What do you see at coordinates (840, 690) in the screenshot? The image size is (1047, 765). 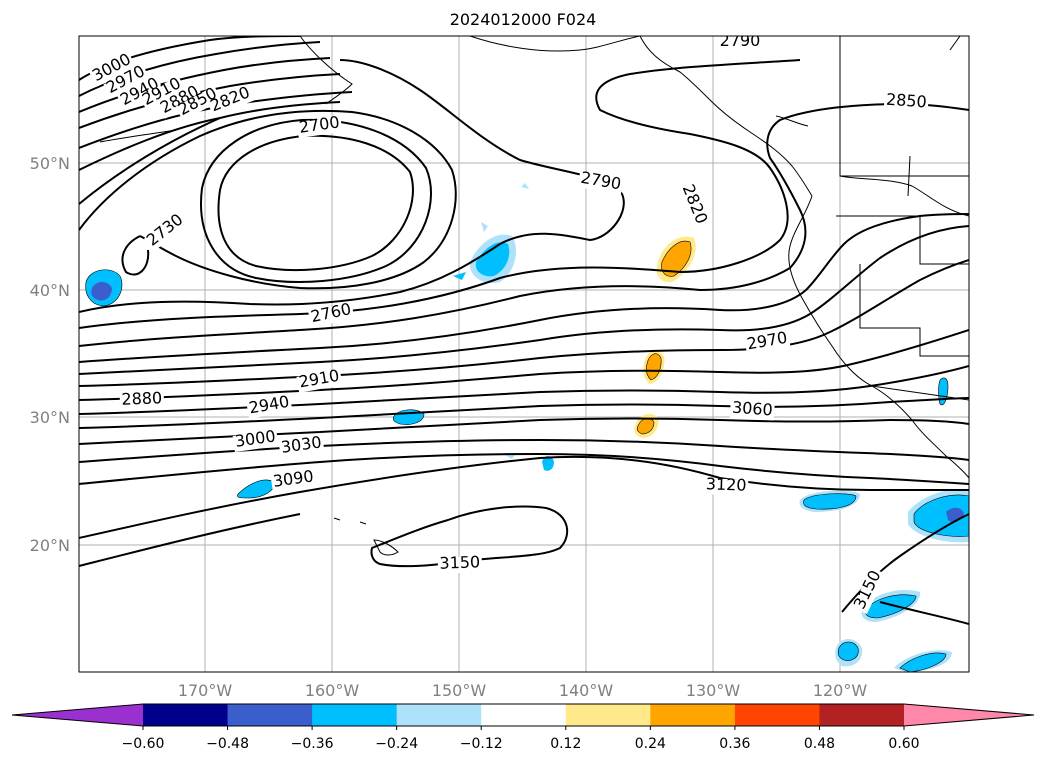 I see `lon-label: 120°W` at bounding box center [840, 690].